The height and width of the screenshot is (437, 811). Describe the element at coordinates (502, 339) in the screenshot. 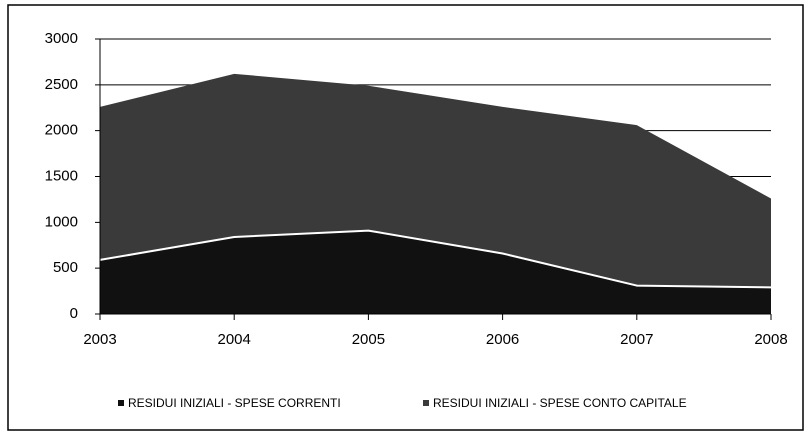

I see `x-tick-label: 2006` at that location.